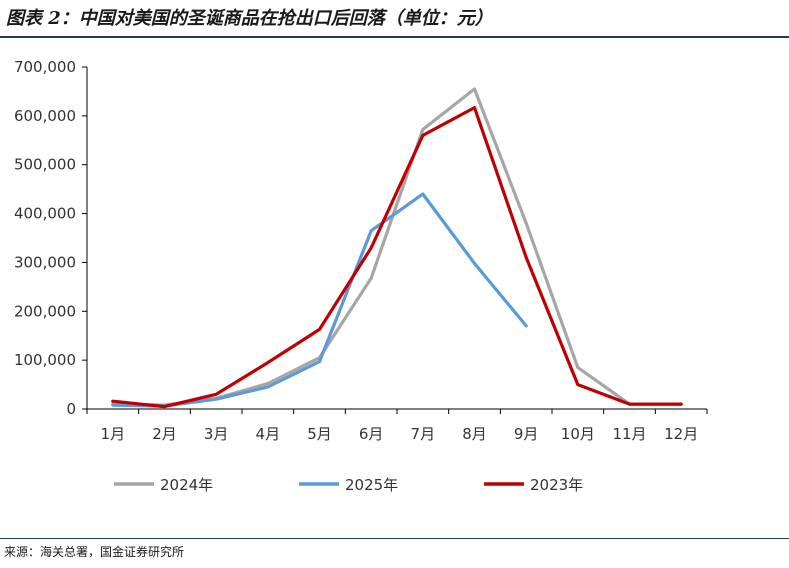  I want to click on x-tick-label: 8月, so click(474, 434).